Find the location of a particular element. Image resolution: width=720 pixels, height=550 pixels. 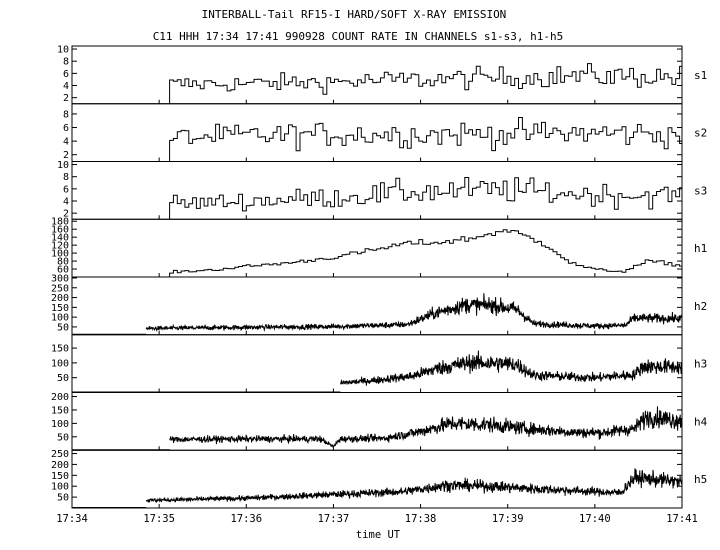

channel-label-h2: h2 is located at coordinates (700, 306).